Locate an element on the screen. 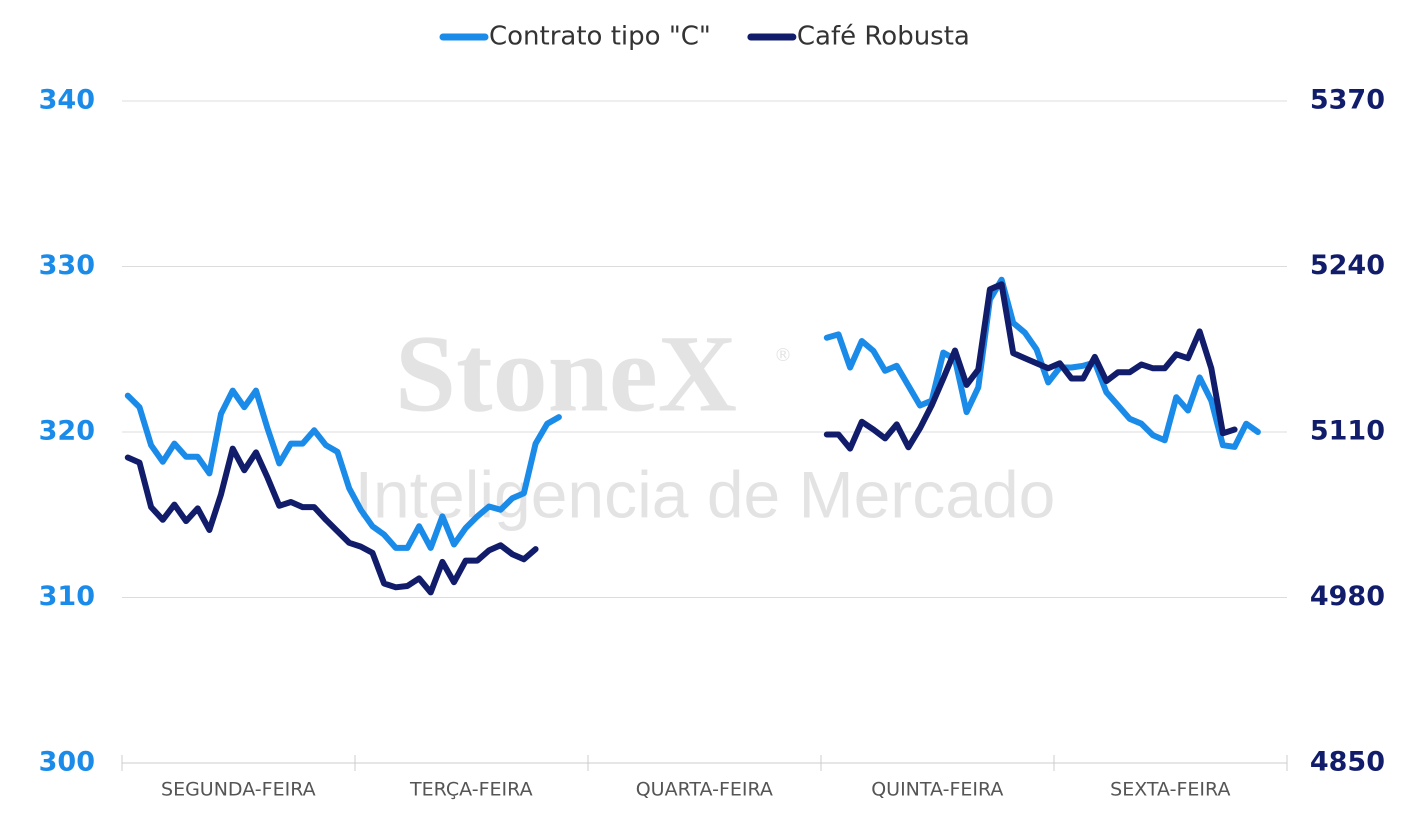 This screenshot has width=1424, height=831. legend-label: Café Robusta is located at coordinates (883, 37).